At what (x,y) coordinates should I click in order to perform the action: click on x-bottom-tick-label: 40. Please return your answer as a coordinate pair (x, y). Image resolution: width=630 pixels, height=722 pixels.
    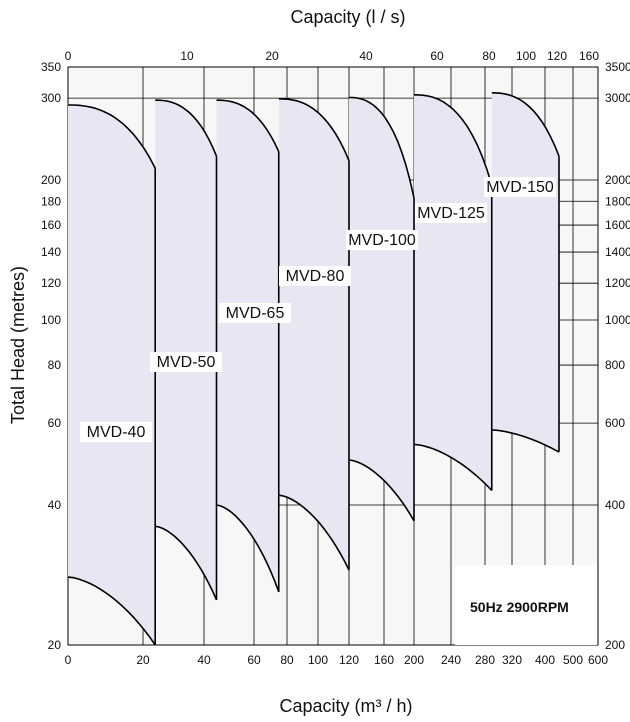
    Looking at the image, I should click on (204, 660).